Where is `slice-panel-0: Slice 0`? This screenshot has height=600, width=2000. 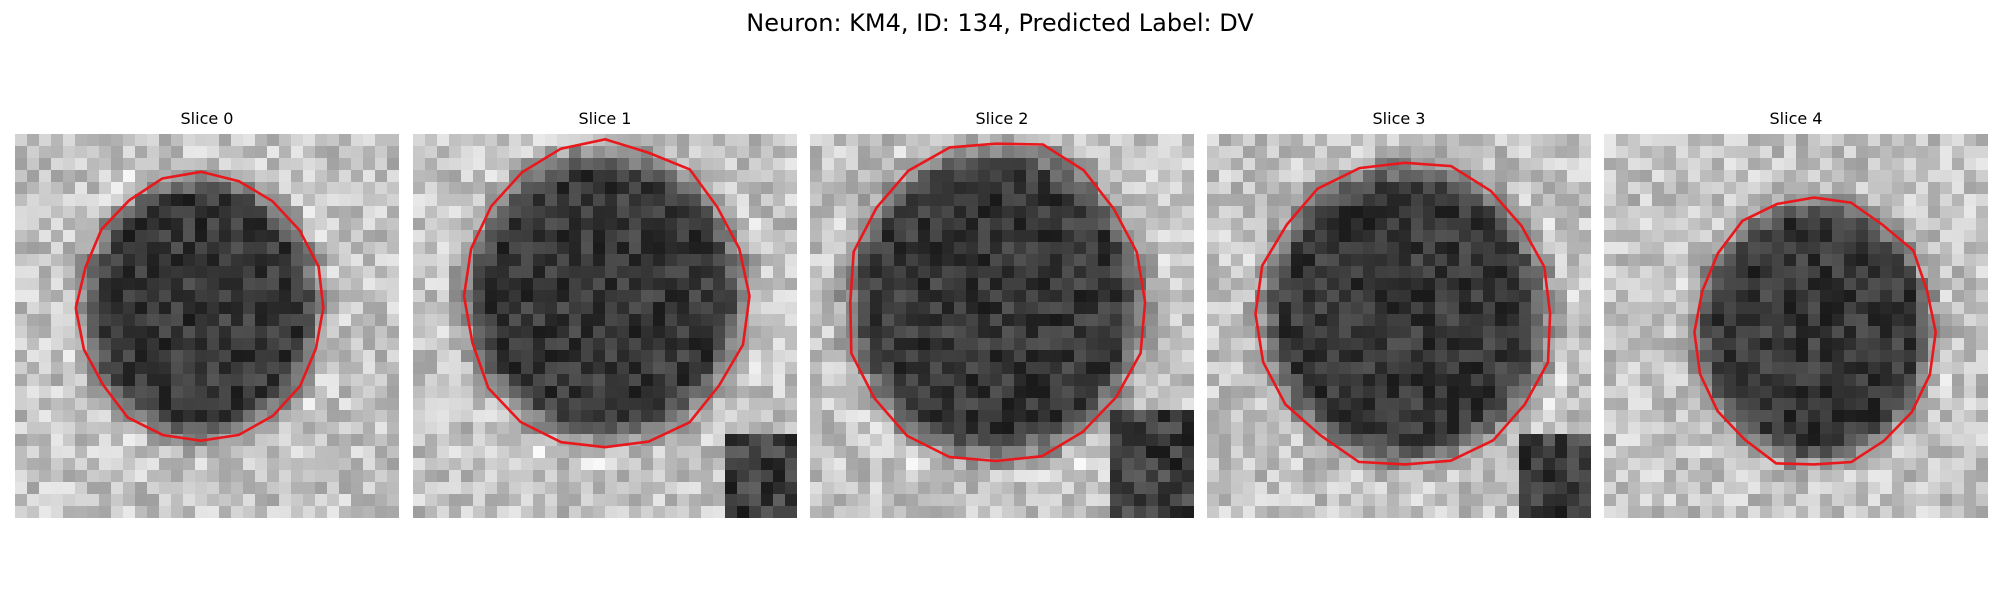 slice-panel-0: Slice 0 is located at coordinates (207, 313).